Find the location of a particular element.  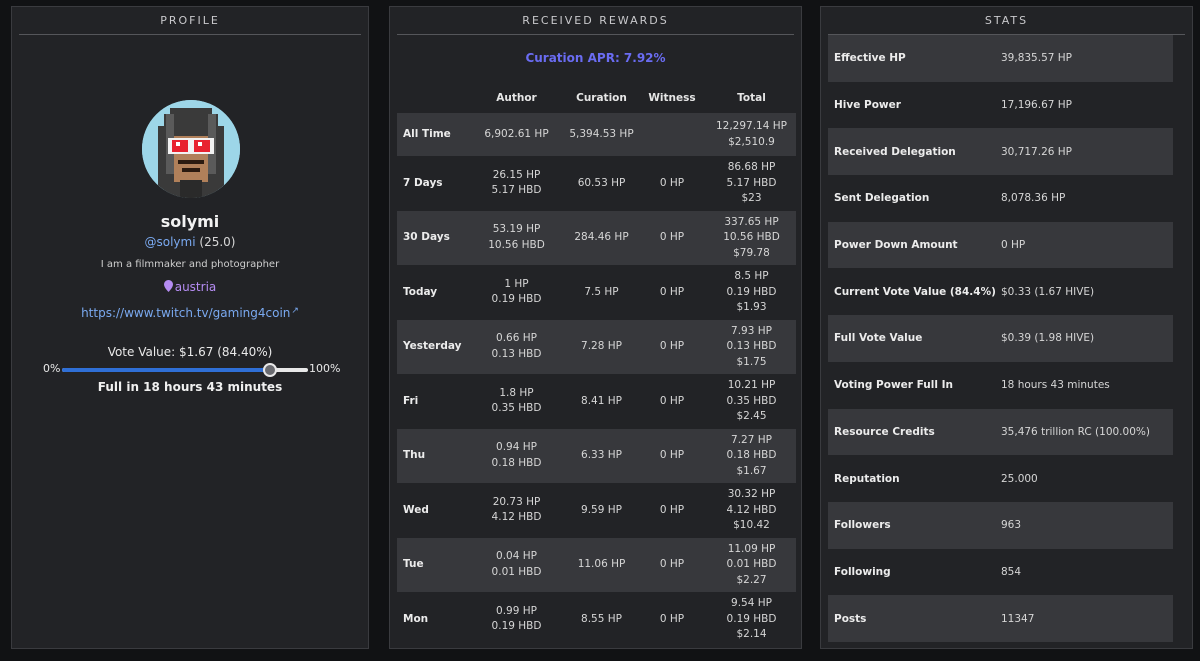

stat-label: Full Vote Value is located at coordinates (878, 338).